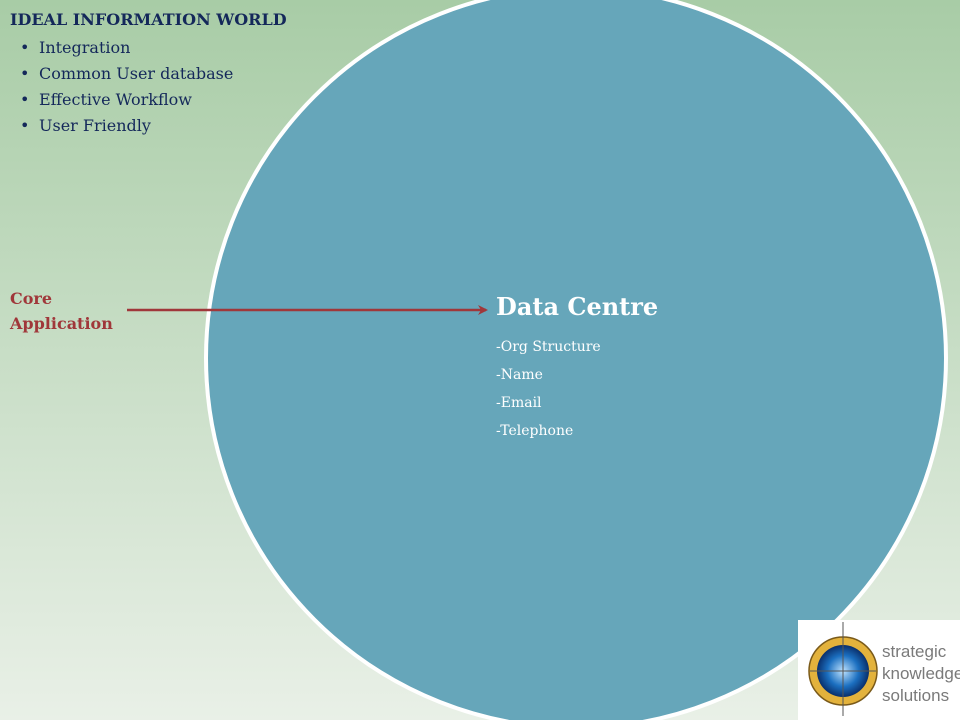  Describe the element at coordinates (914, 651) in the screenshot. I see `logo-text: strategic` at that location.